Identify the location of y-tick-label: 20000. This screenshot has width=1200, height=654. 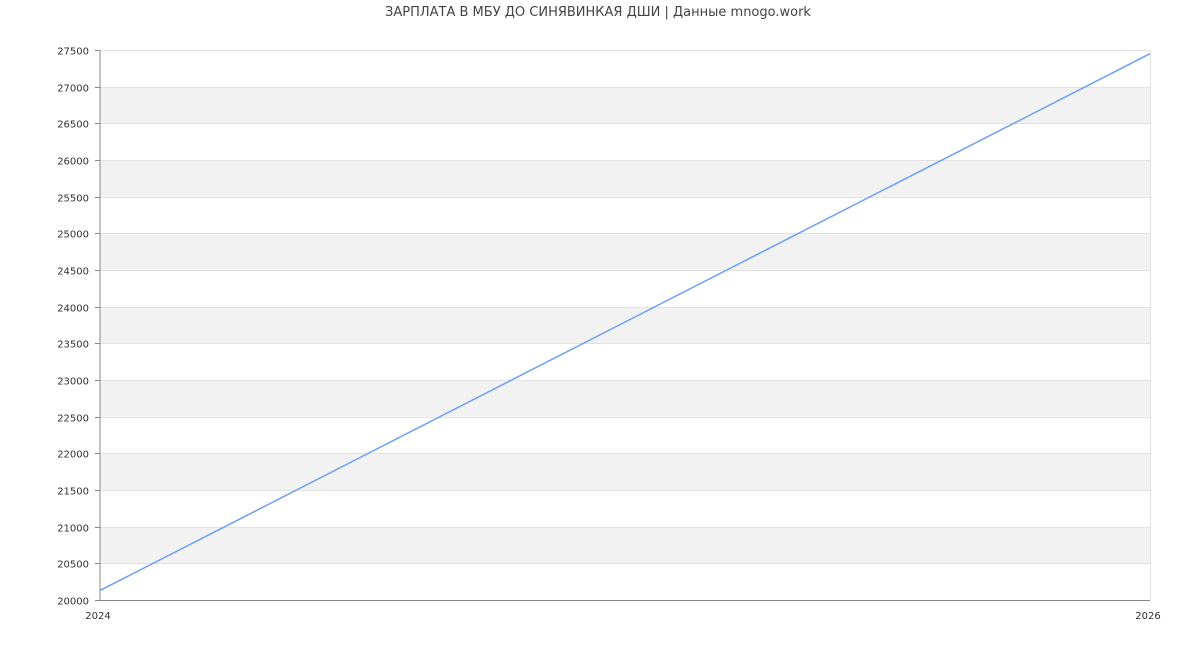
(73, 602).